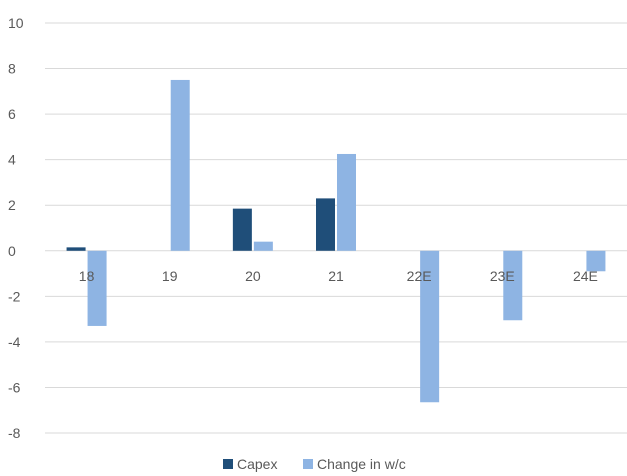 The height and width of the screenshot is (476, 627). I want to click on legend-swatch-change-in-wc, so click(308, 464).